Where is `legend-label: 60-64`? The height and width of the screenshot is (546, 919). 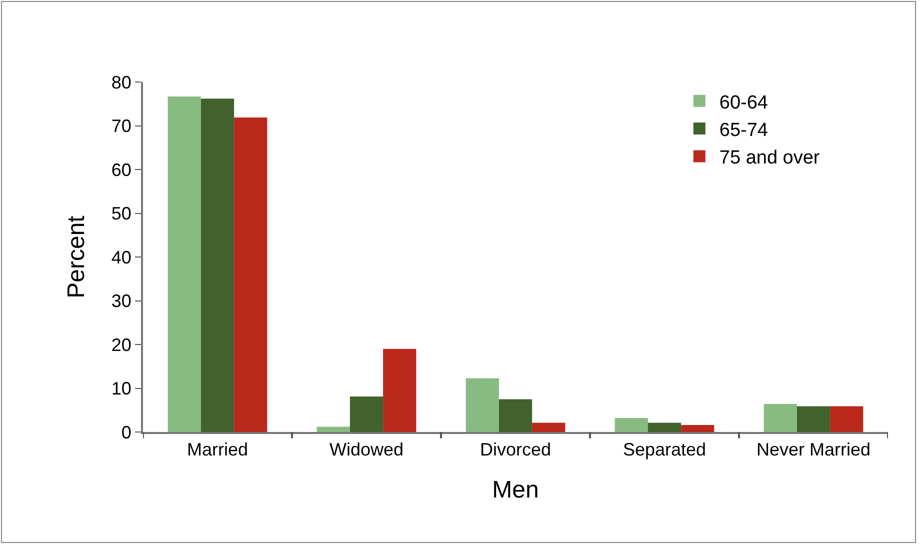 legend-label: 60-64 is located at coordinates (743, 103).